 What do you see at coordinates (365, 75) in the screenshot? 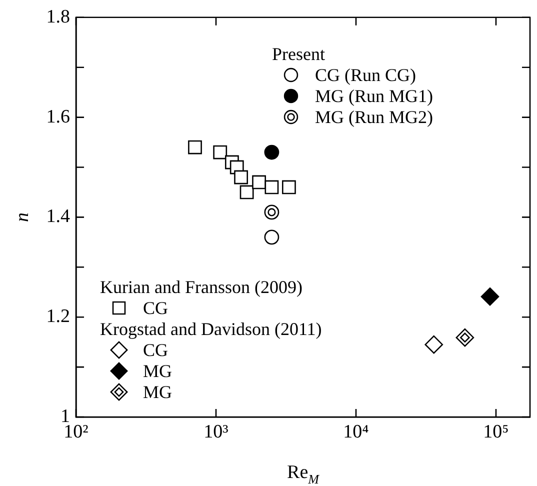
I see `legend-label: CG (Run CG)` at bounding box center [365, 75].